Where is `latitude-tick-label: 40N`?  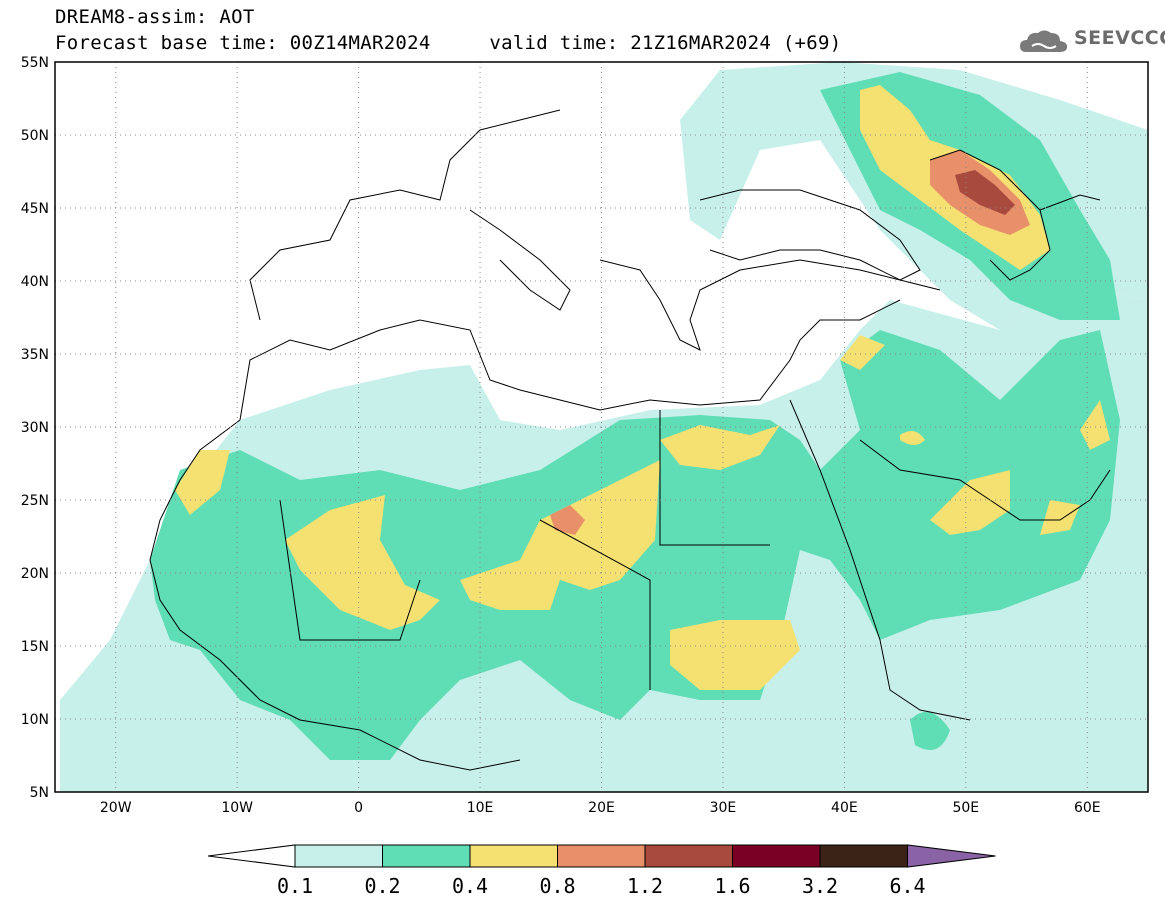 latitude-tick-label: 40N is located at coordinates (35, 282).